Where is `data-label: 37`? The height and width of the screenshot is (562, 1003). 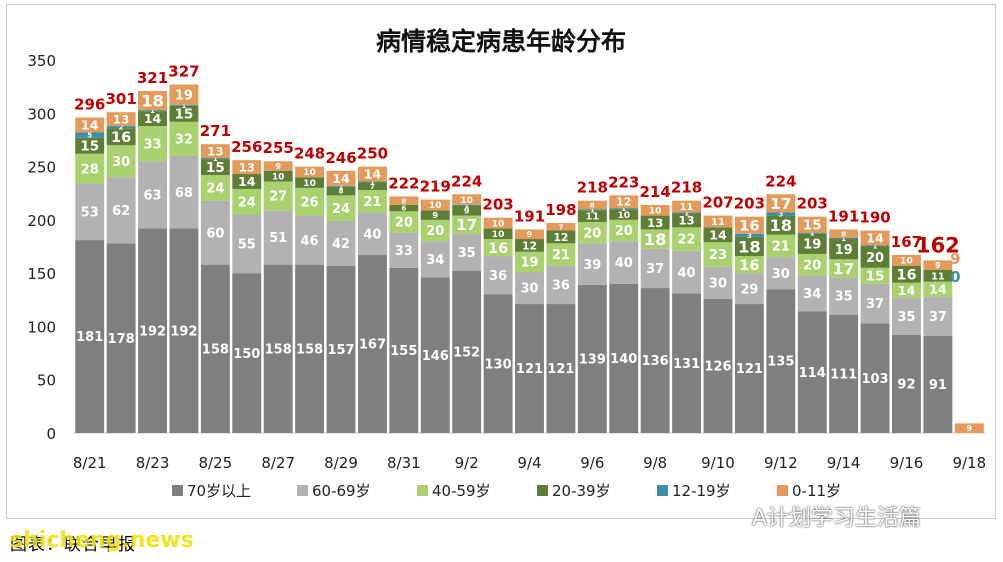 data-label: 37 is located at coordinates (875, 304).